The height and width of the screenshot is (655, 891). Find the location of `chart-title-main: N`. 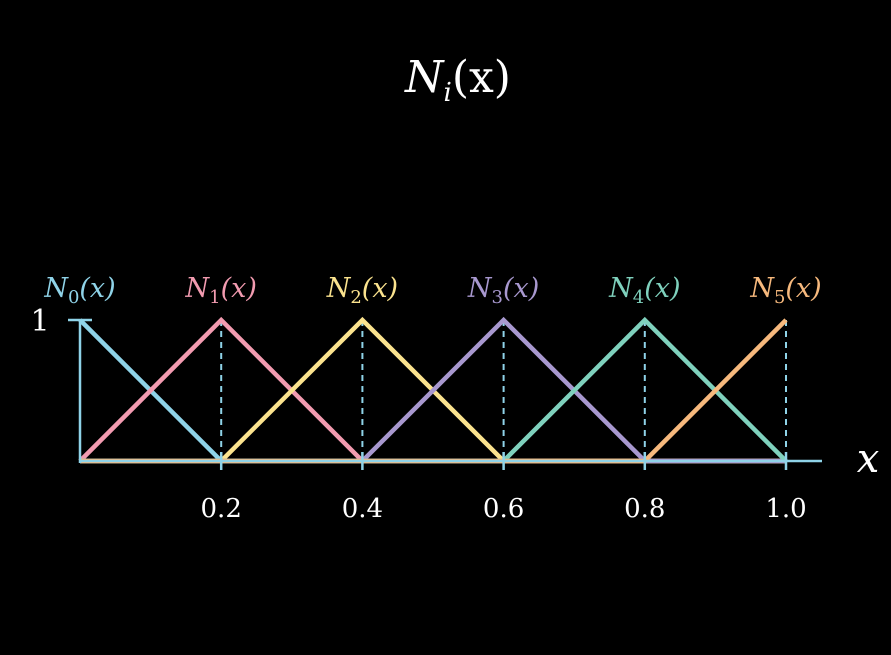

chart-title-main: N is located at coordinates (424, 77).